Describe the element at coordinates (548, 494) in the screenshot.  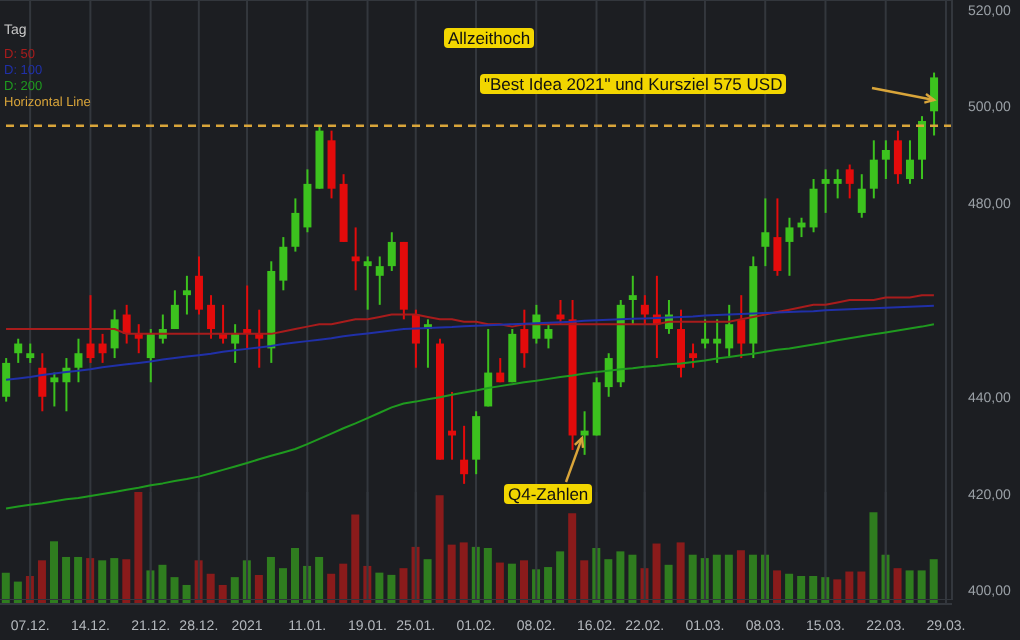
I see `annotation: Q4-Zahlen` at that location.